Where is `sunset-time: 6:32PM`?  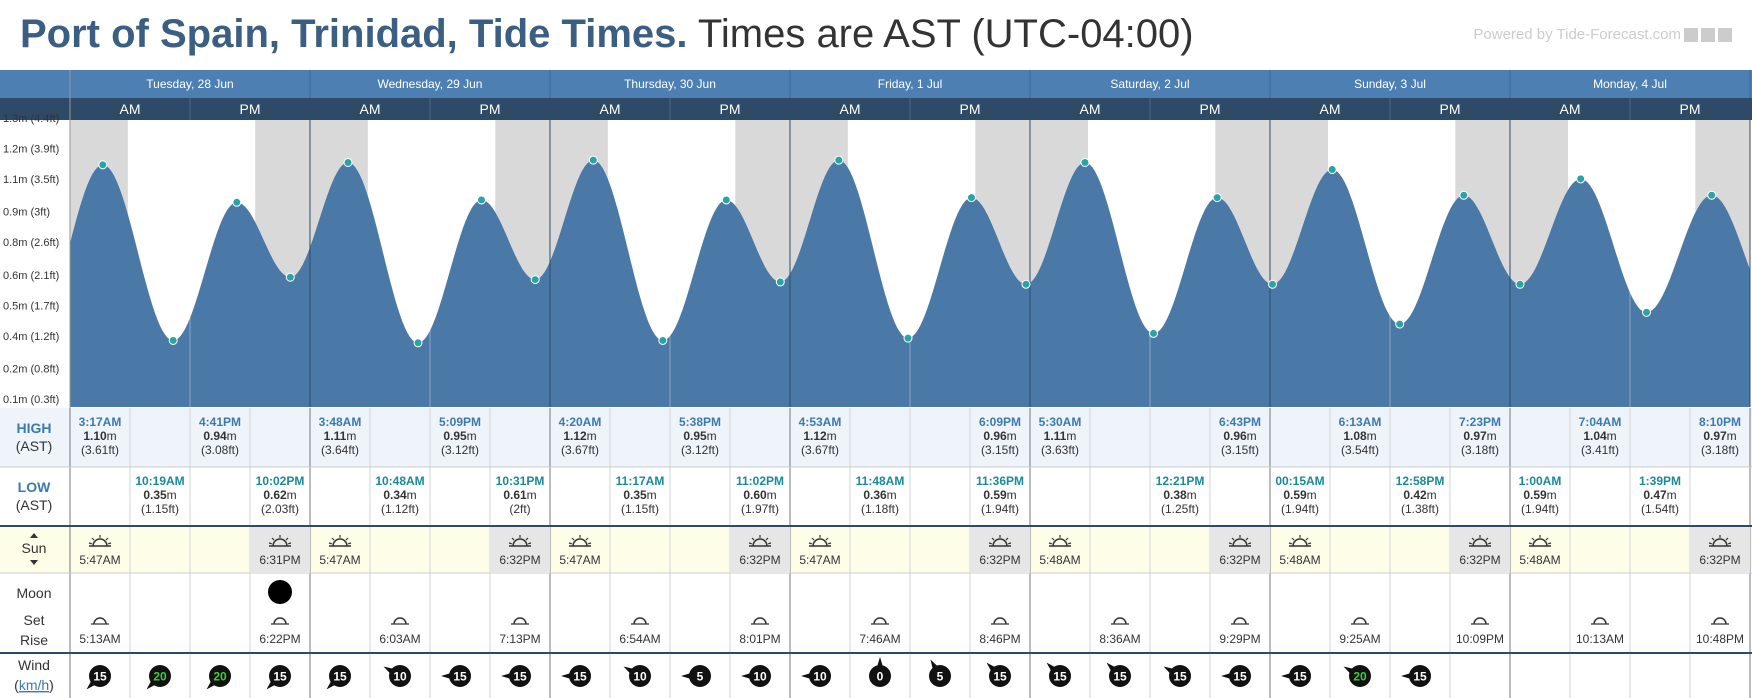 sunset-time: 6:32PM is located at coordinates (1239, 560).